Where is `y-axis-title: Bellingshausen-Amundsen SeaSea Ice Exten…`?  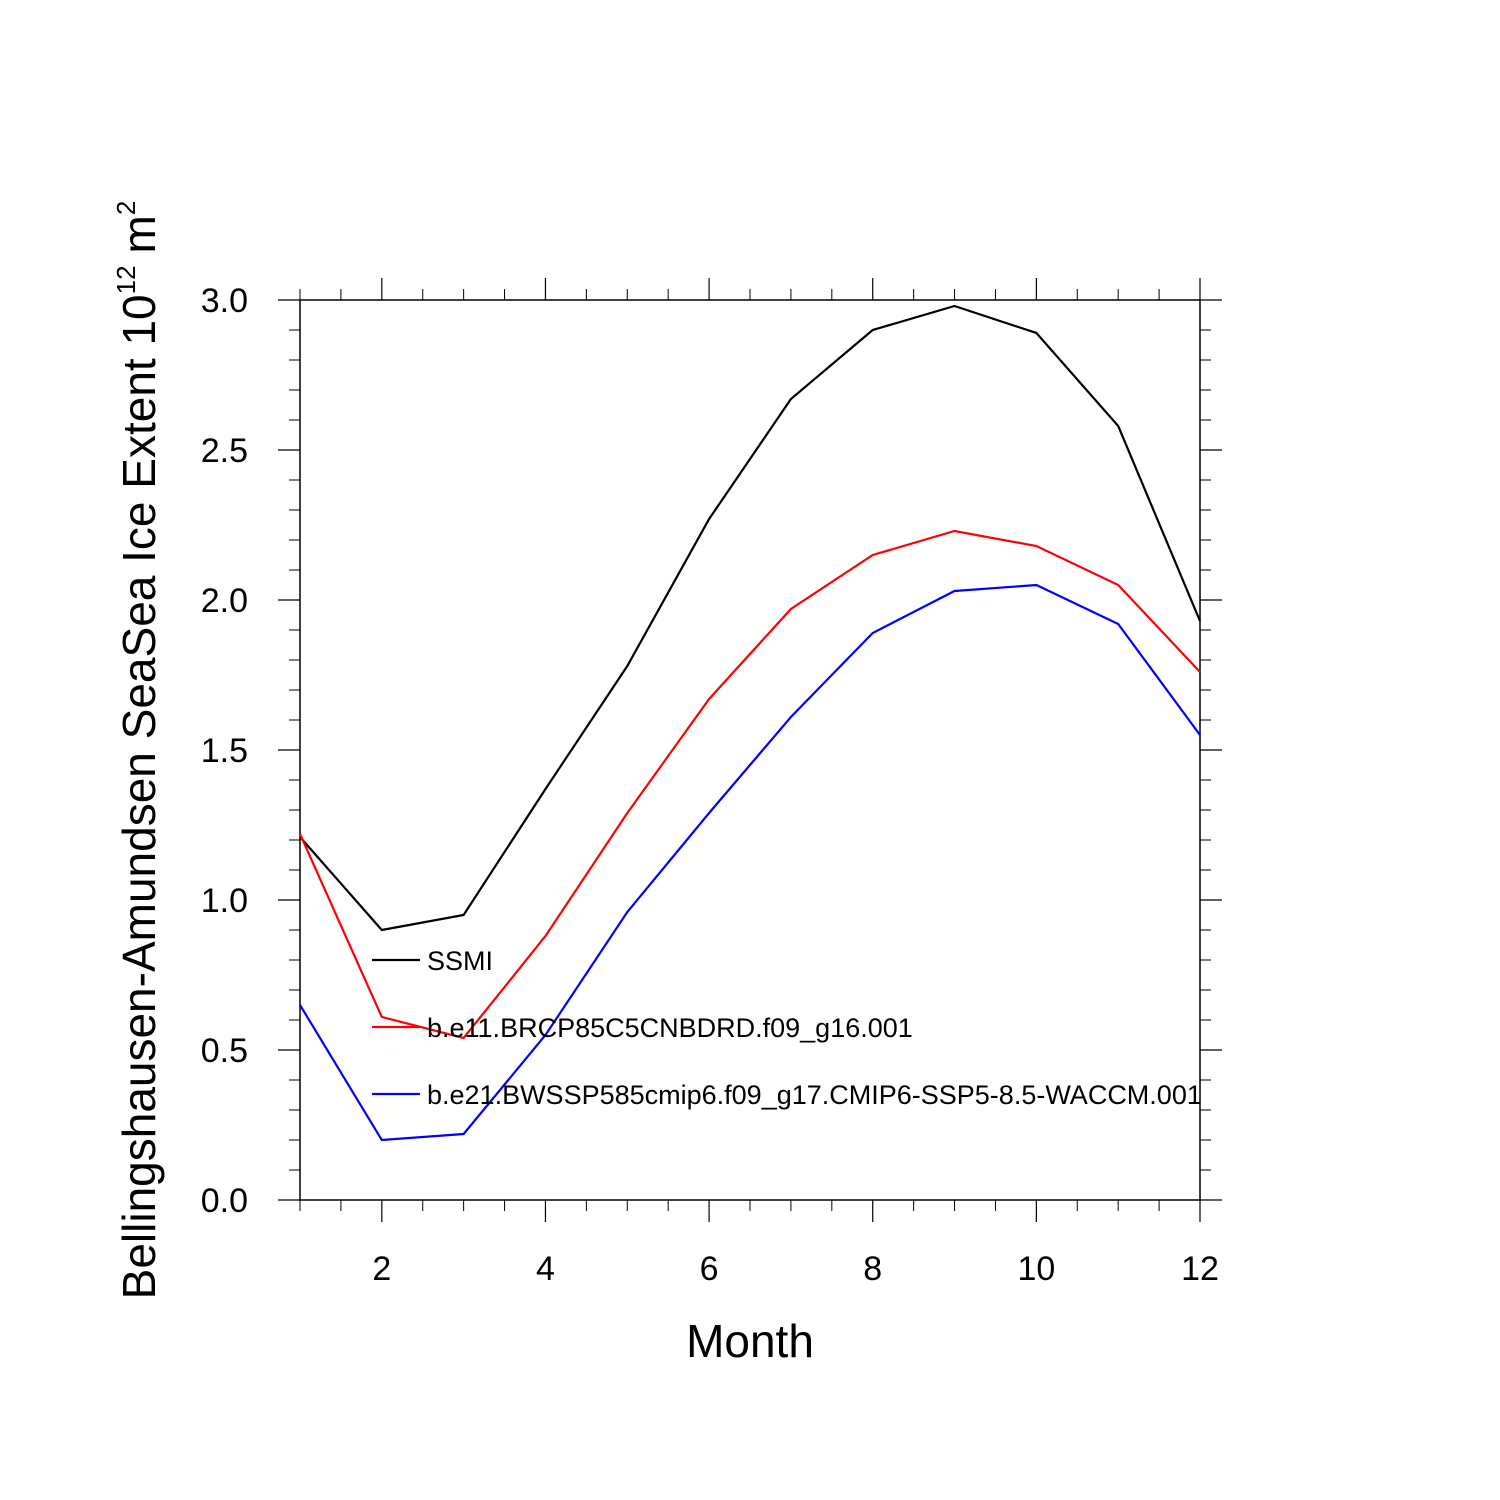 y-axis-title: Bellingshausen-Amundsen SeaSea Ice Exten… is located at coordinates (138, 750).